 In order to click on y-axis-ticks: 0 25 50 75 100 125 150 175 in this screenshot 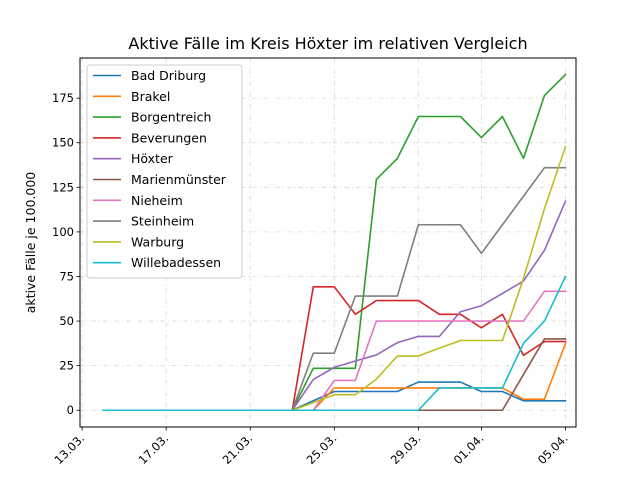, I will do `click(66, 254)`.